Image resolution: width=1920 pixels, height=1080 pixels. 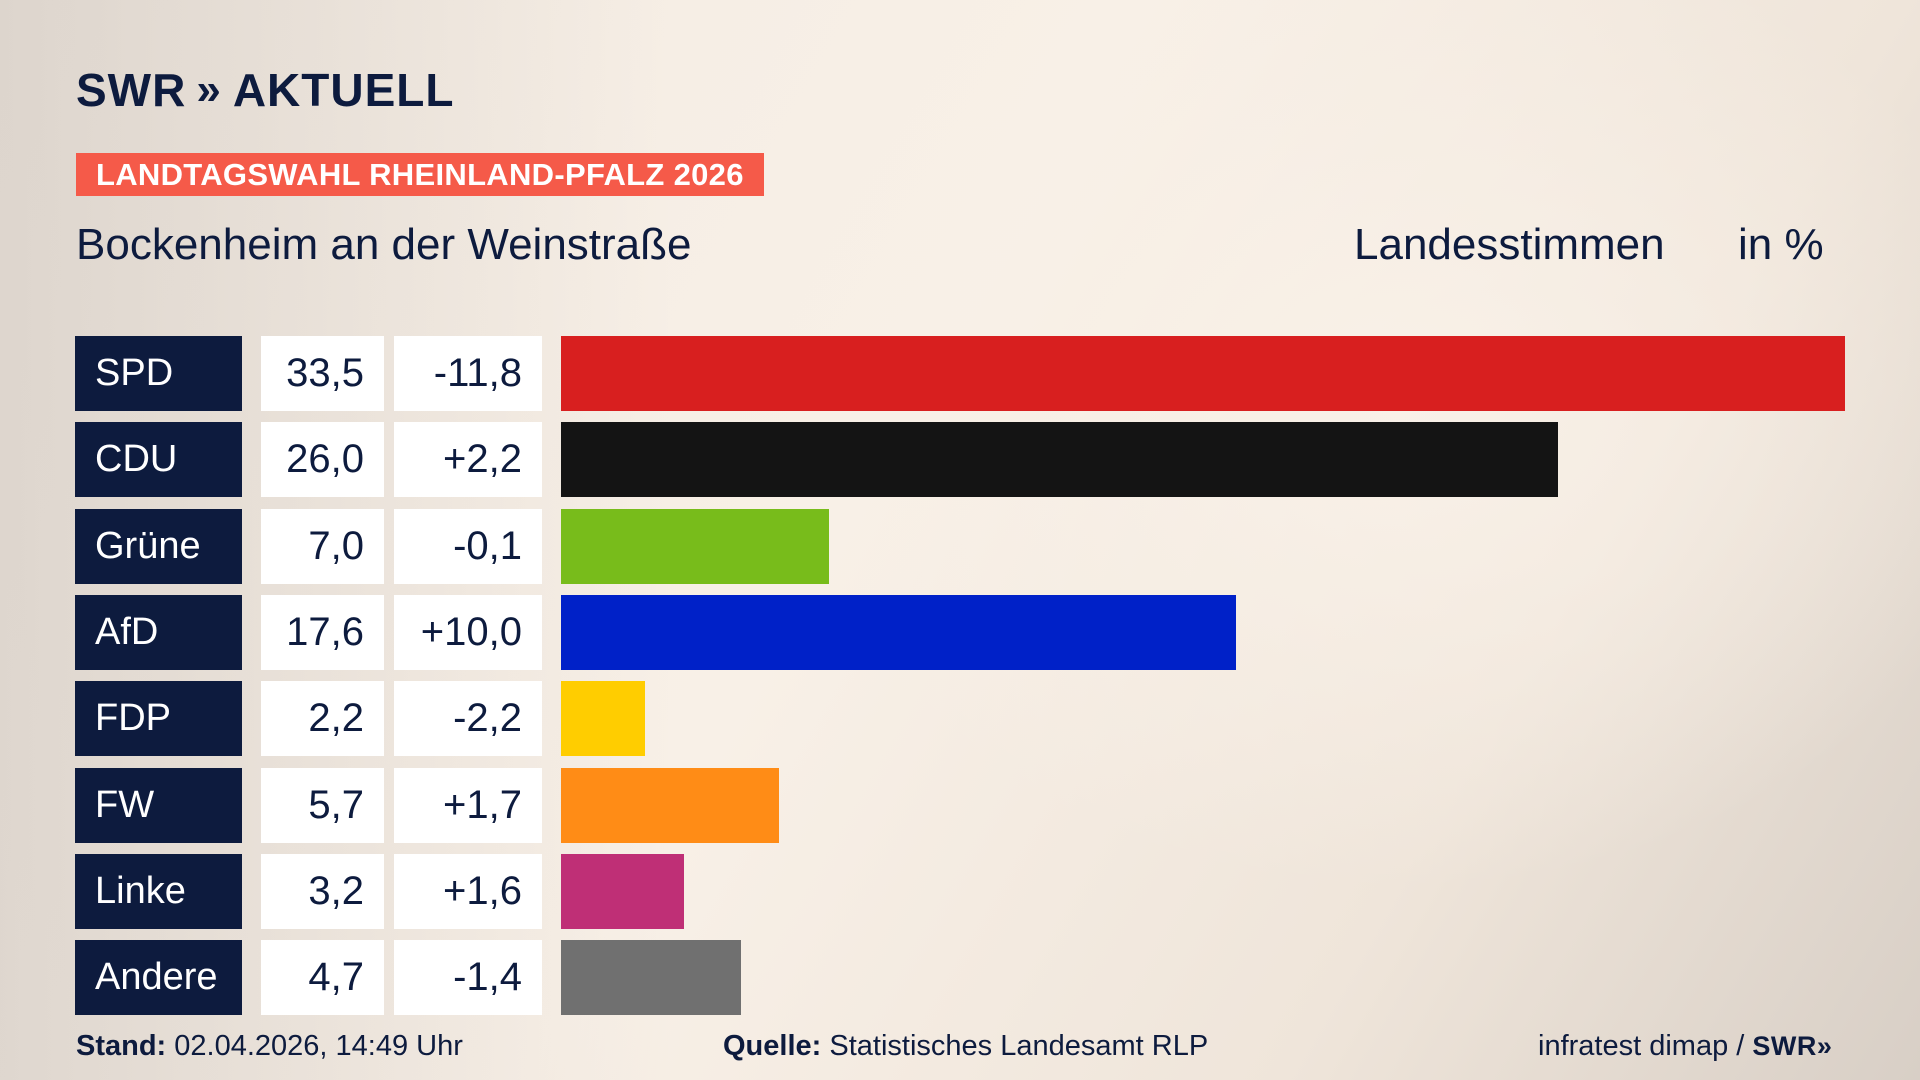 I want to click on party-label: FW, so click(x=158, y=805).